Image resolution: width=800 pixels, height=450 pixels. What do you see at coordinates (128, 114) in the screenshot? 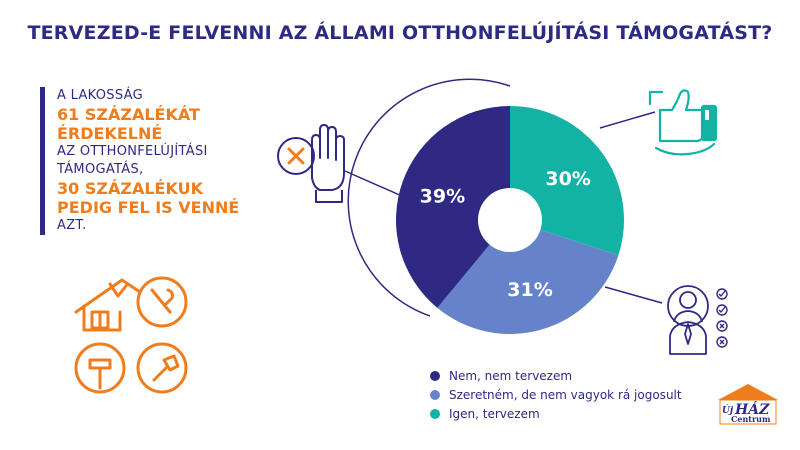
I see `callout-highlight: 61 SZÁZALÉKÁT` at bounding box center [128, 114].